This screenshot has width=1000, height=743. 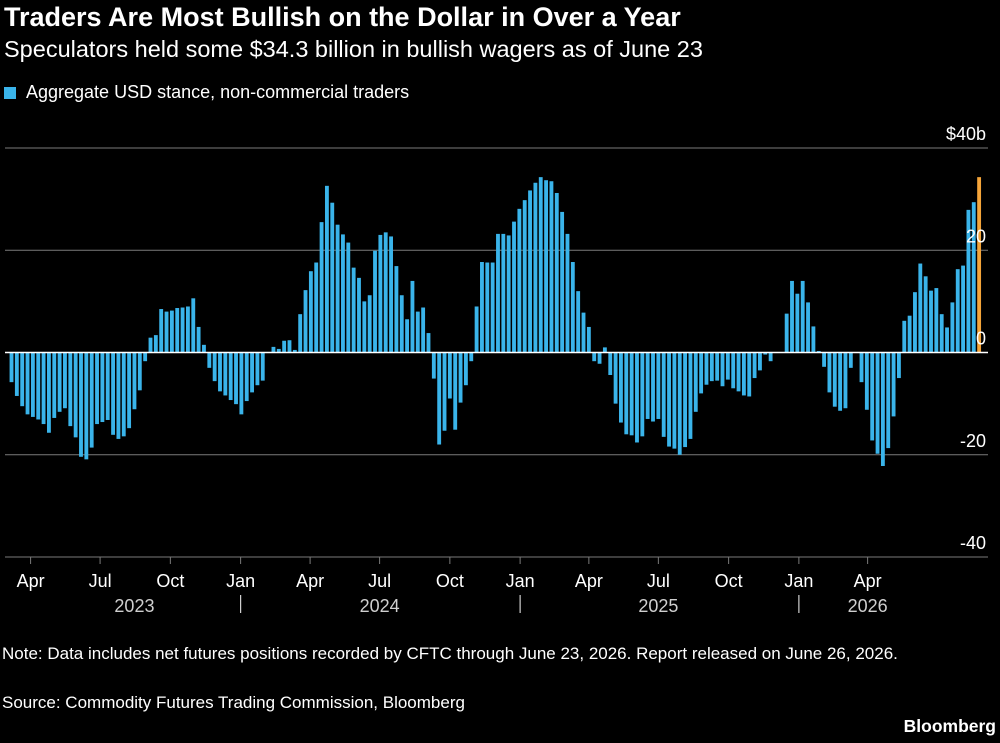 I want to click on legend-swatch, so click(x=10, y=92).